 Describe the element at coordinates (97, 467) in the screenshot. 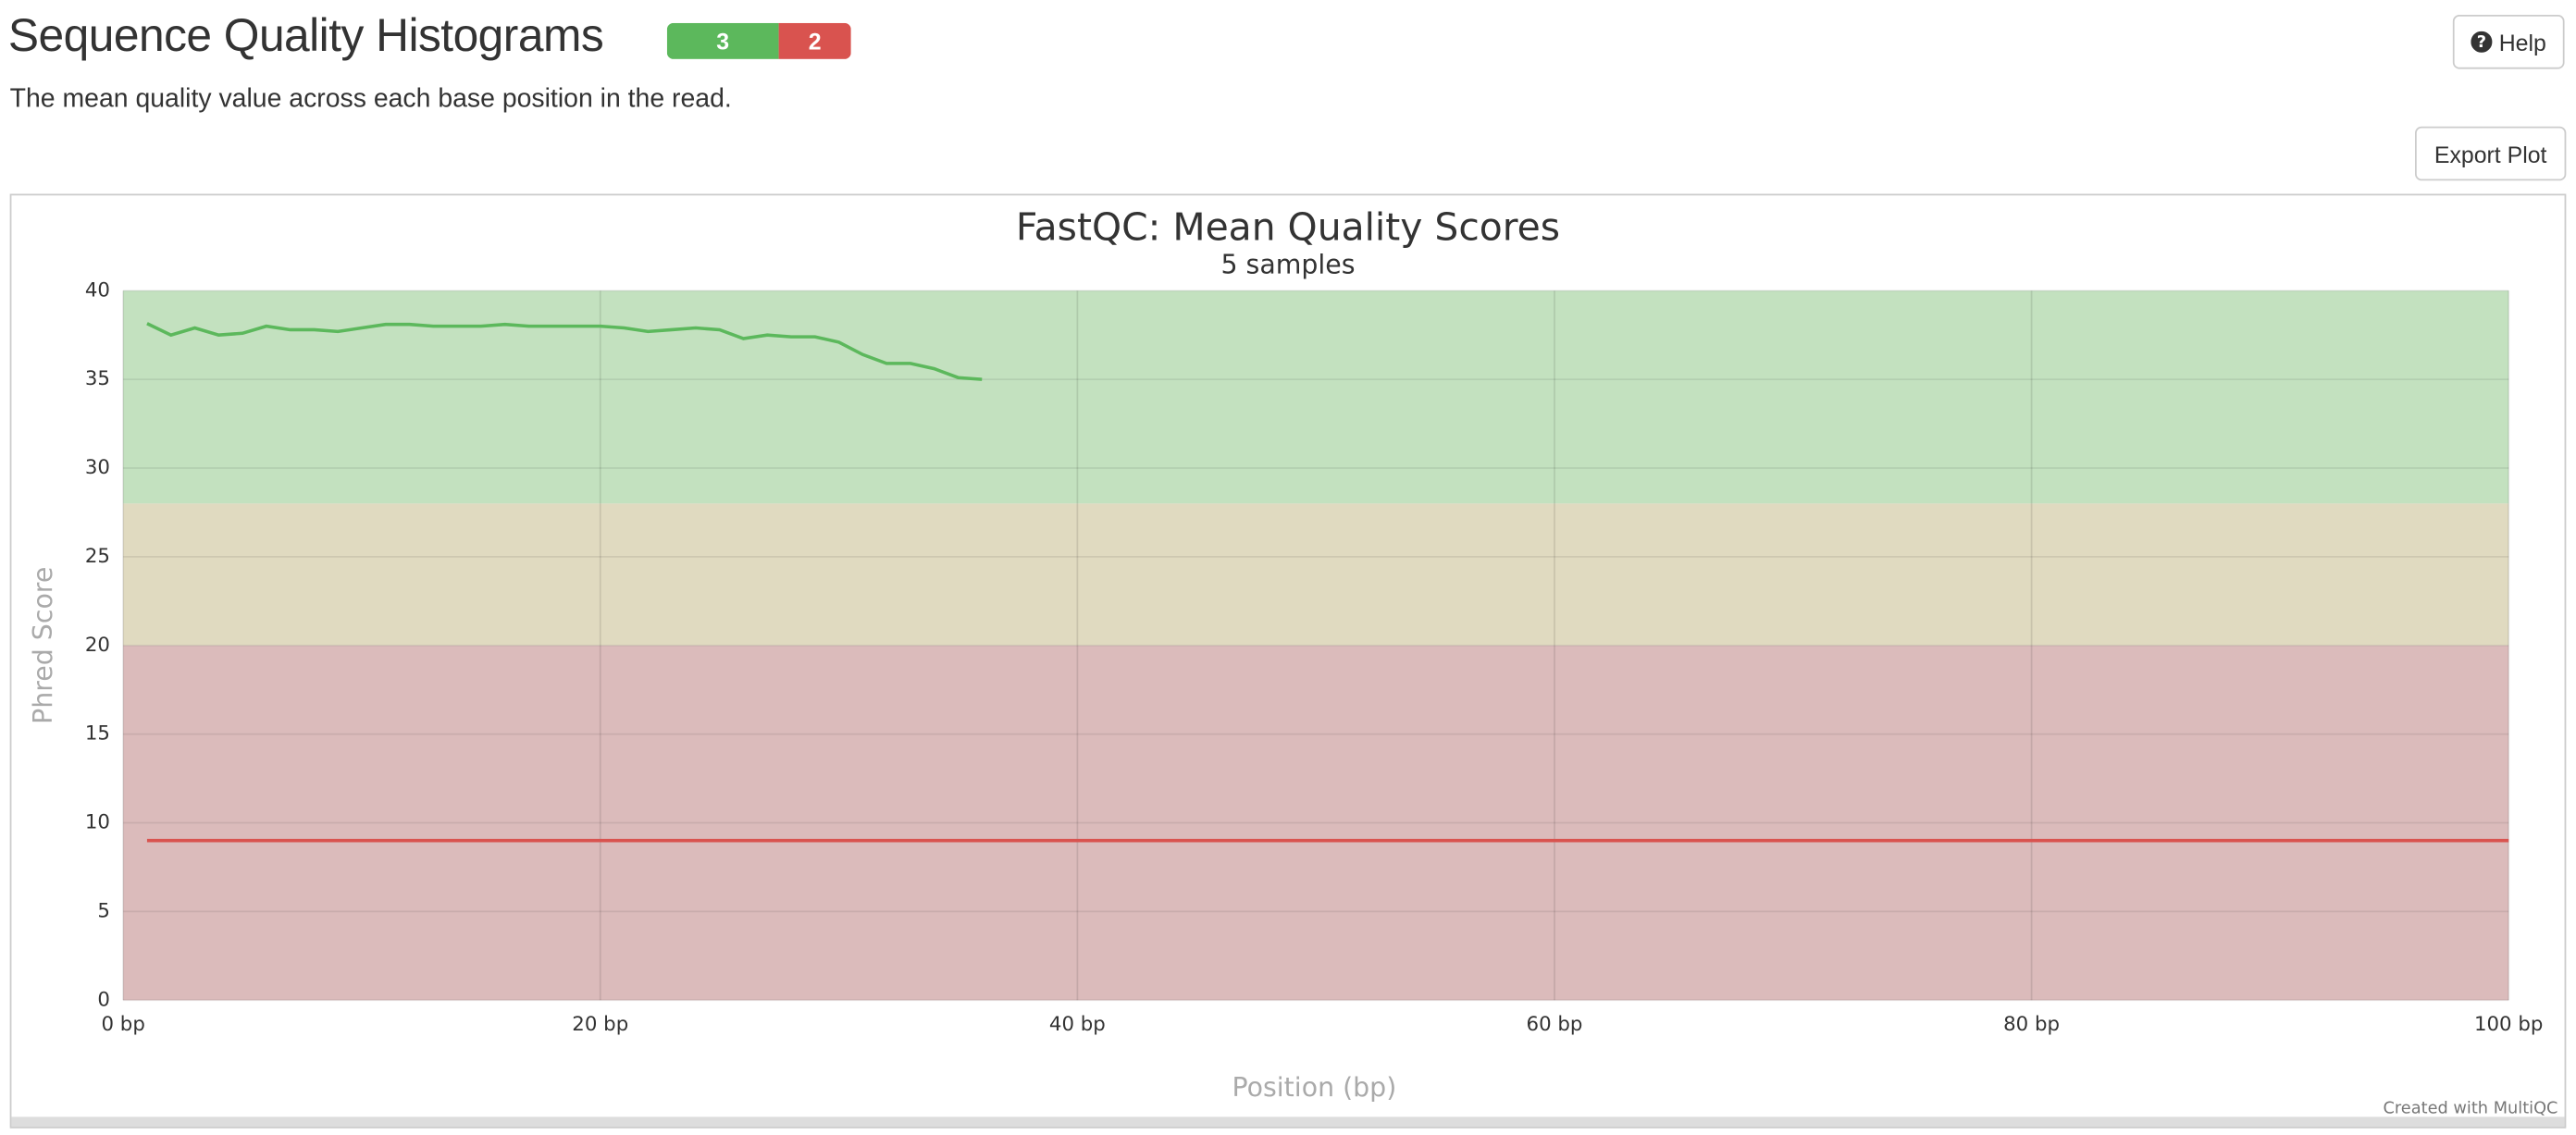

I see `y-tick-label: 30` at that location.